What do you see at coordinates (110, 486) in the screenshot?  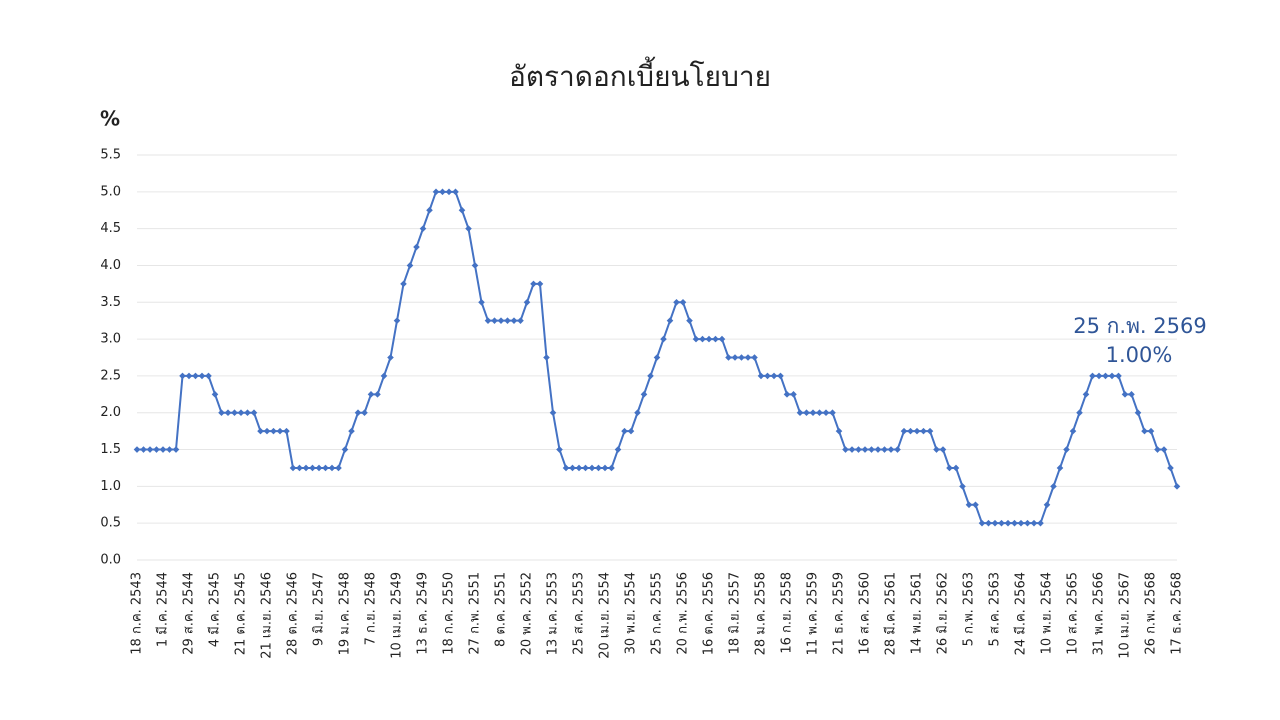 I see `y-tick-label: 1.0` at bounding box center [110, 486].